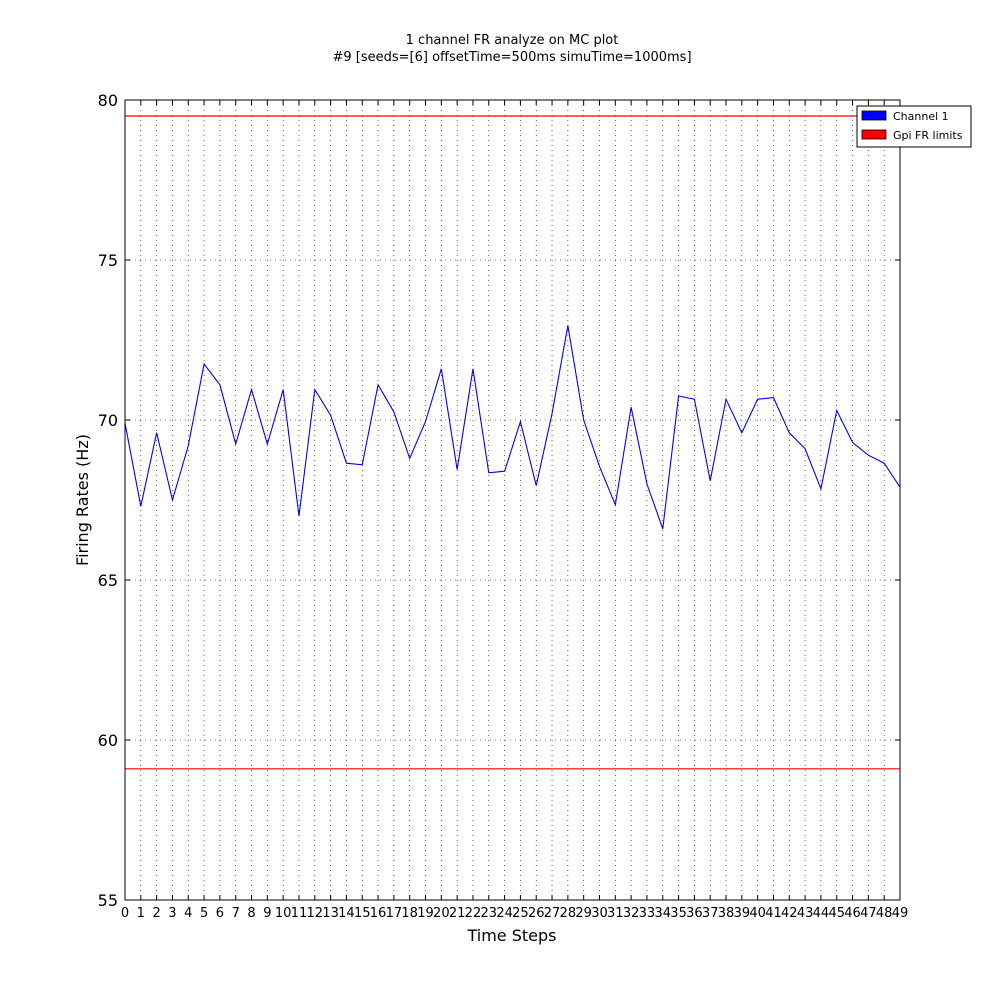 Image resolution: width=1000 pixels, height=1000 pixels. What do you see at coordinates (394, 913) in the screenshot?
I see `x-tick-label: 17` at bounding box center [394, 913].